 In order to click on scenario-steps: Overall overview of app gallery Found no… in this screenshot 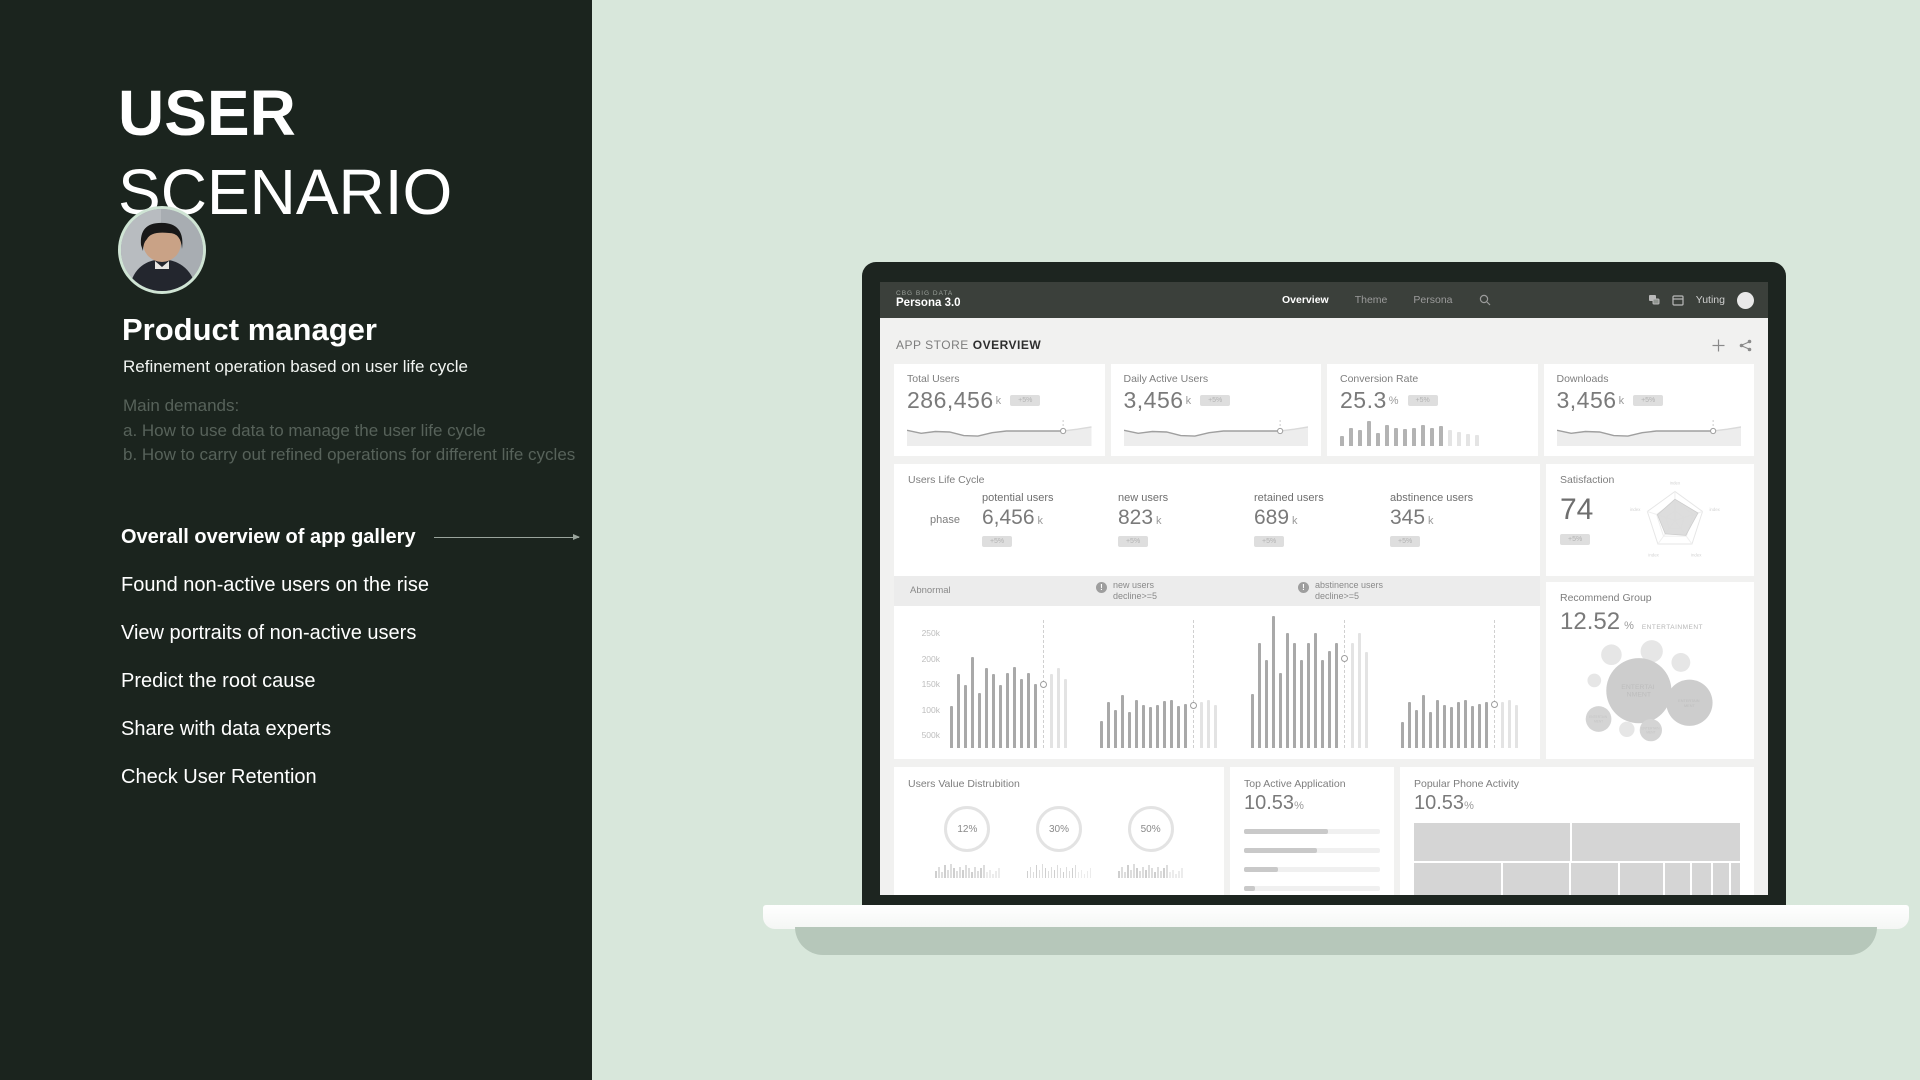, I will do `click(351, 668)`.